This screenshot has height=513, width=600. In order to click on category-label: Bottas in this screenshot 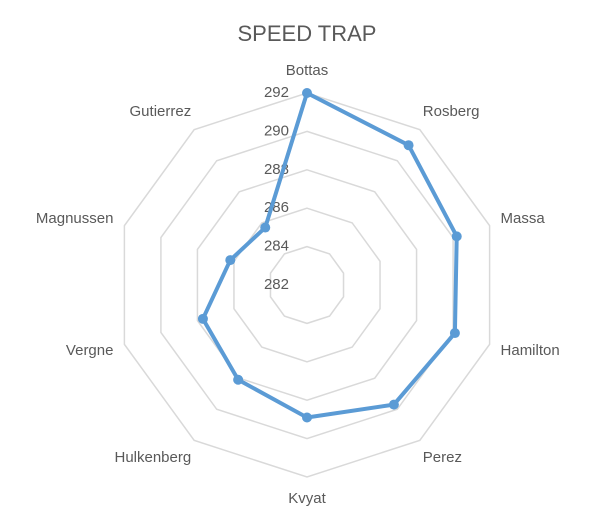, I will do `click(307, 70)`.